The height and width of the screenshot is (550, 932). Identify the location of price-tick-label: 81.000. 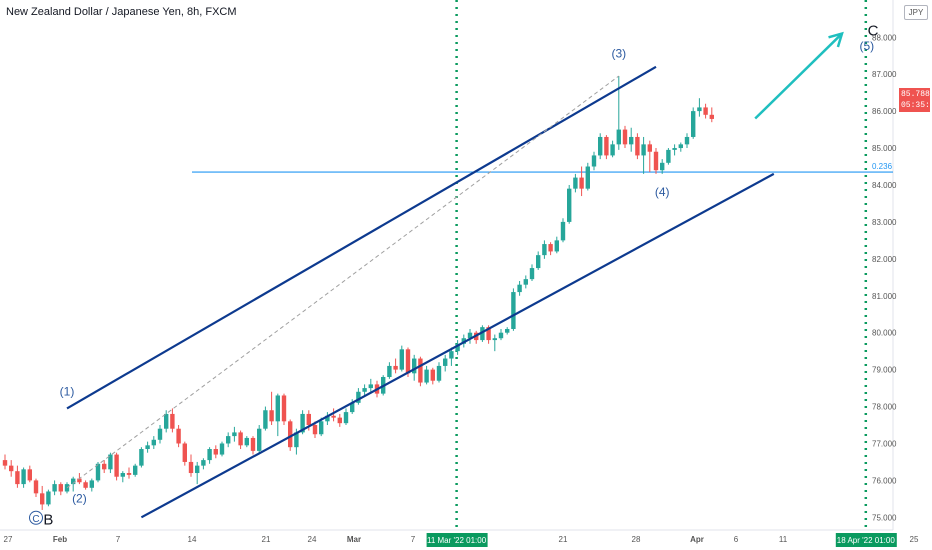
(884, 296).